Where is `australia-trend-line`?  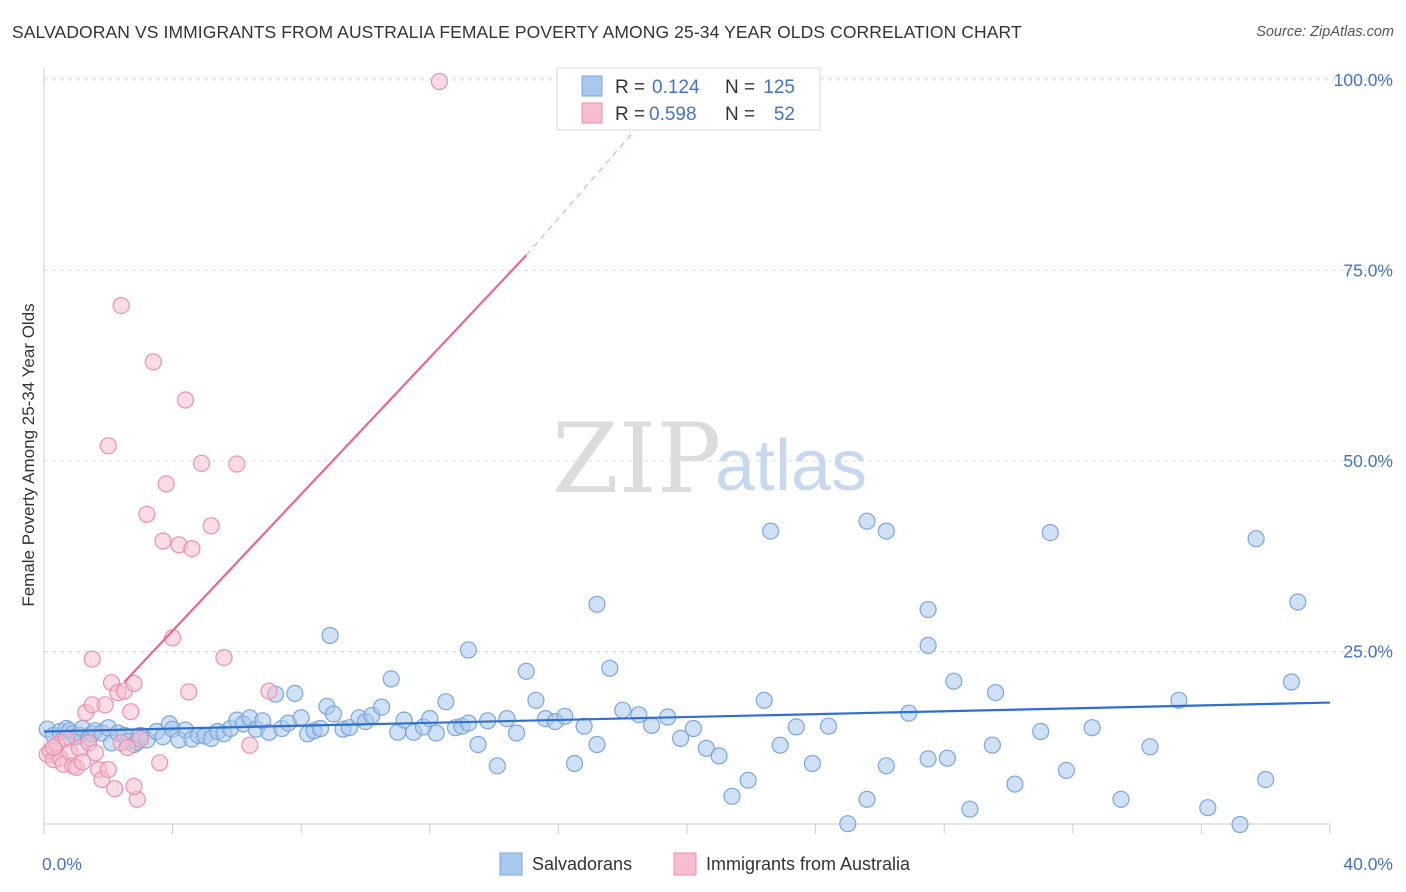 australia-trend-line is located at coordinates (325, 468).